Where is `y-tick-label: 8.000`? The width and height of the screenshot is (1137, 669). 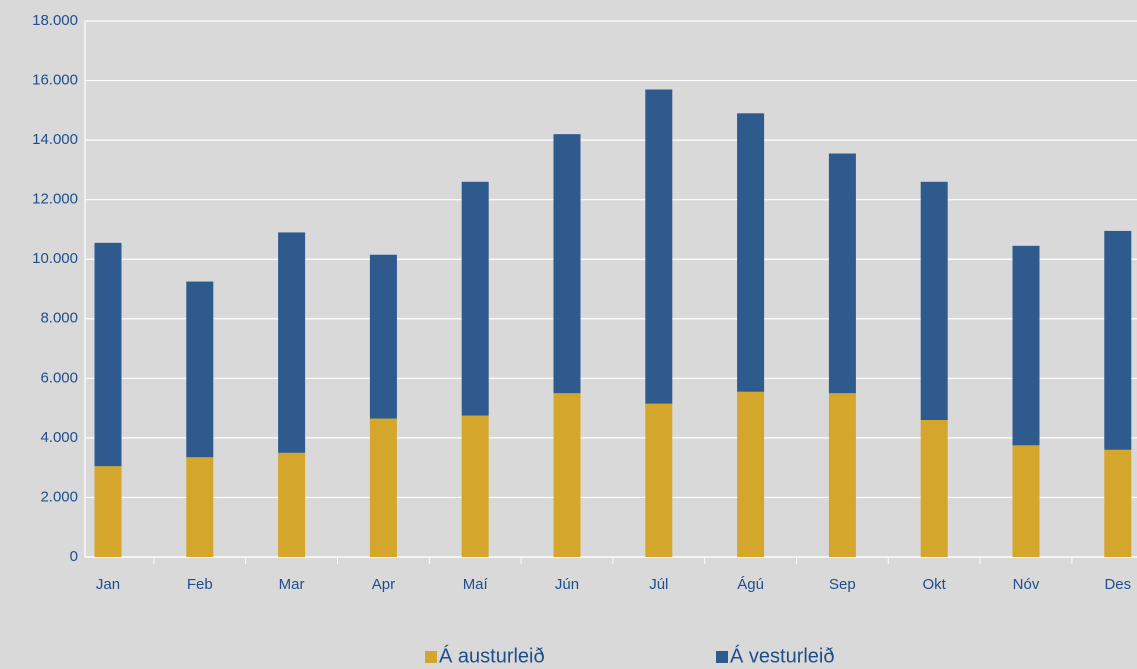
y-tick-label: 8.000 is located at coordinates (59, 318).